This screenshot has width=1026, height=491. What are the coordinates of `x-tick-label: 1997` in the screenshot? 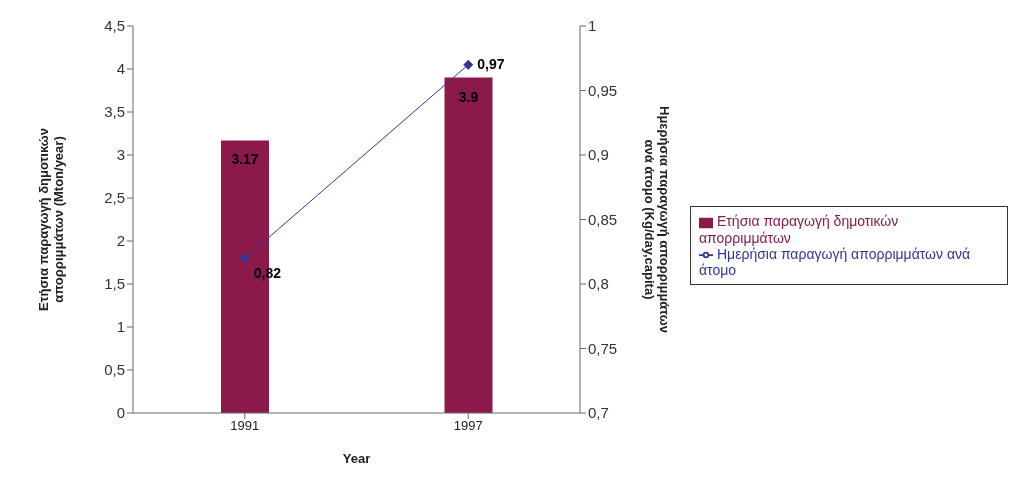 It's located at (468, 426).